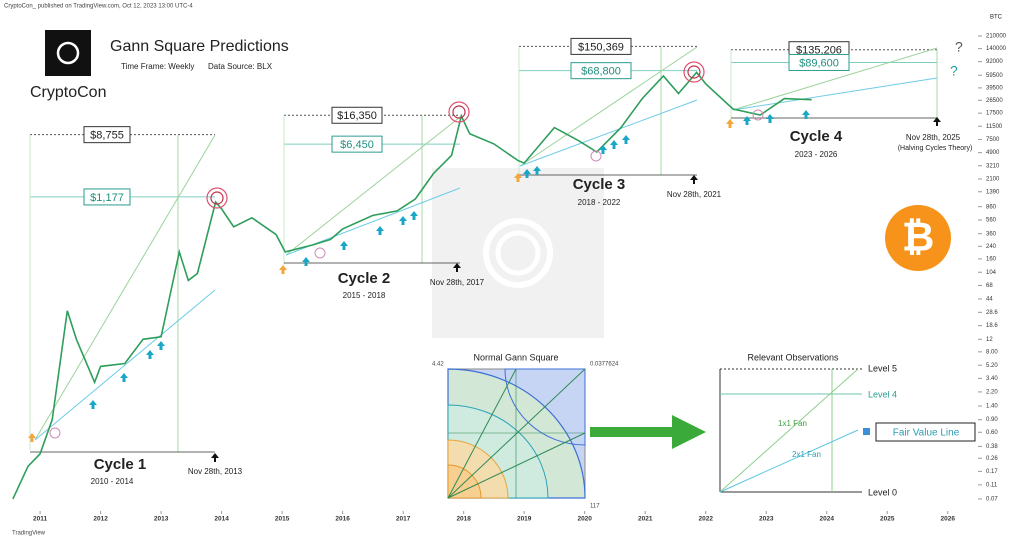 The width and height of the screenshot is (1024, 539). Describe the element at coordinates (100, 519) in the screenshot. I see `x-tick-label: 2012` at that location.